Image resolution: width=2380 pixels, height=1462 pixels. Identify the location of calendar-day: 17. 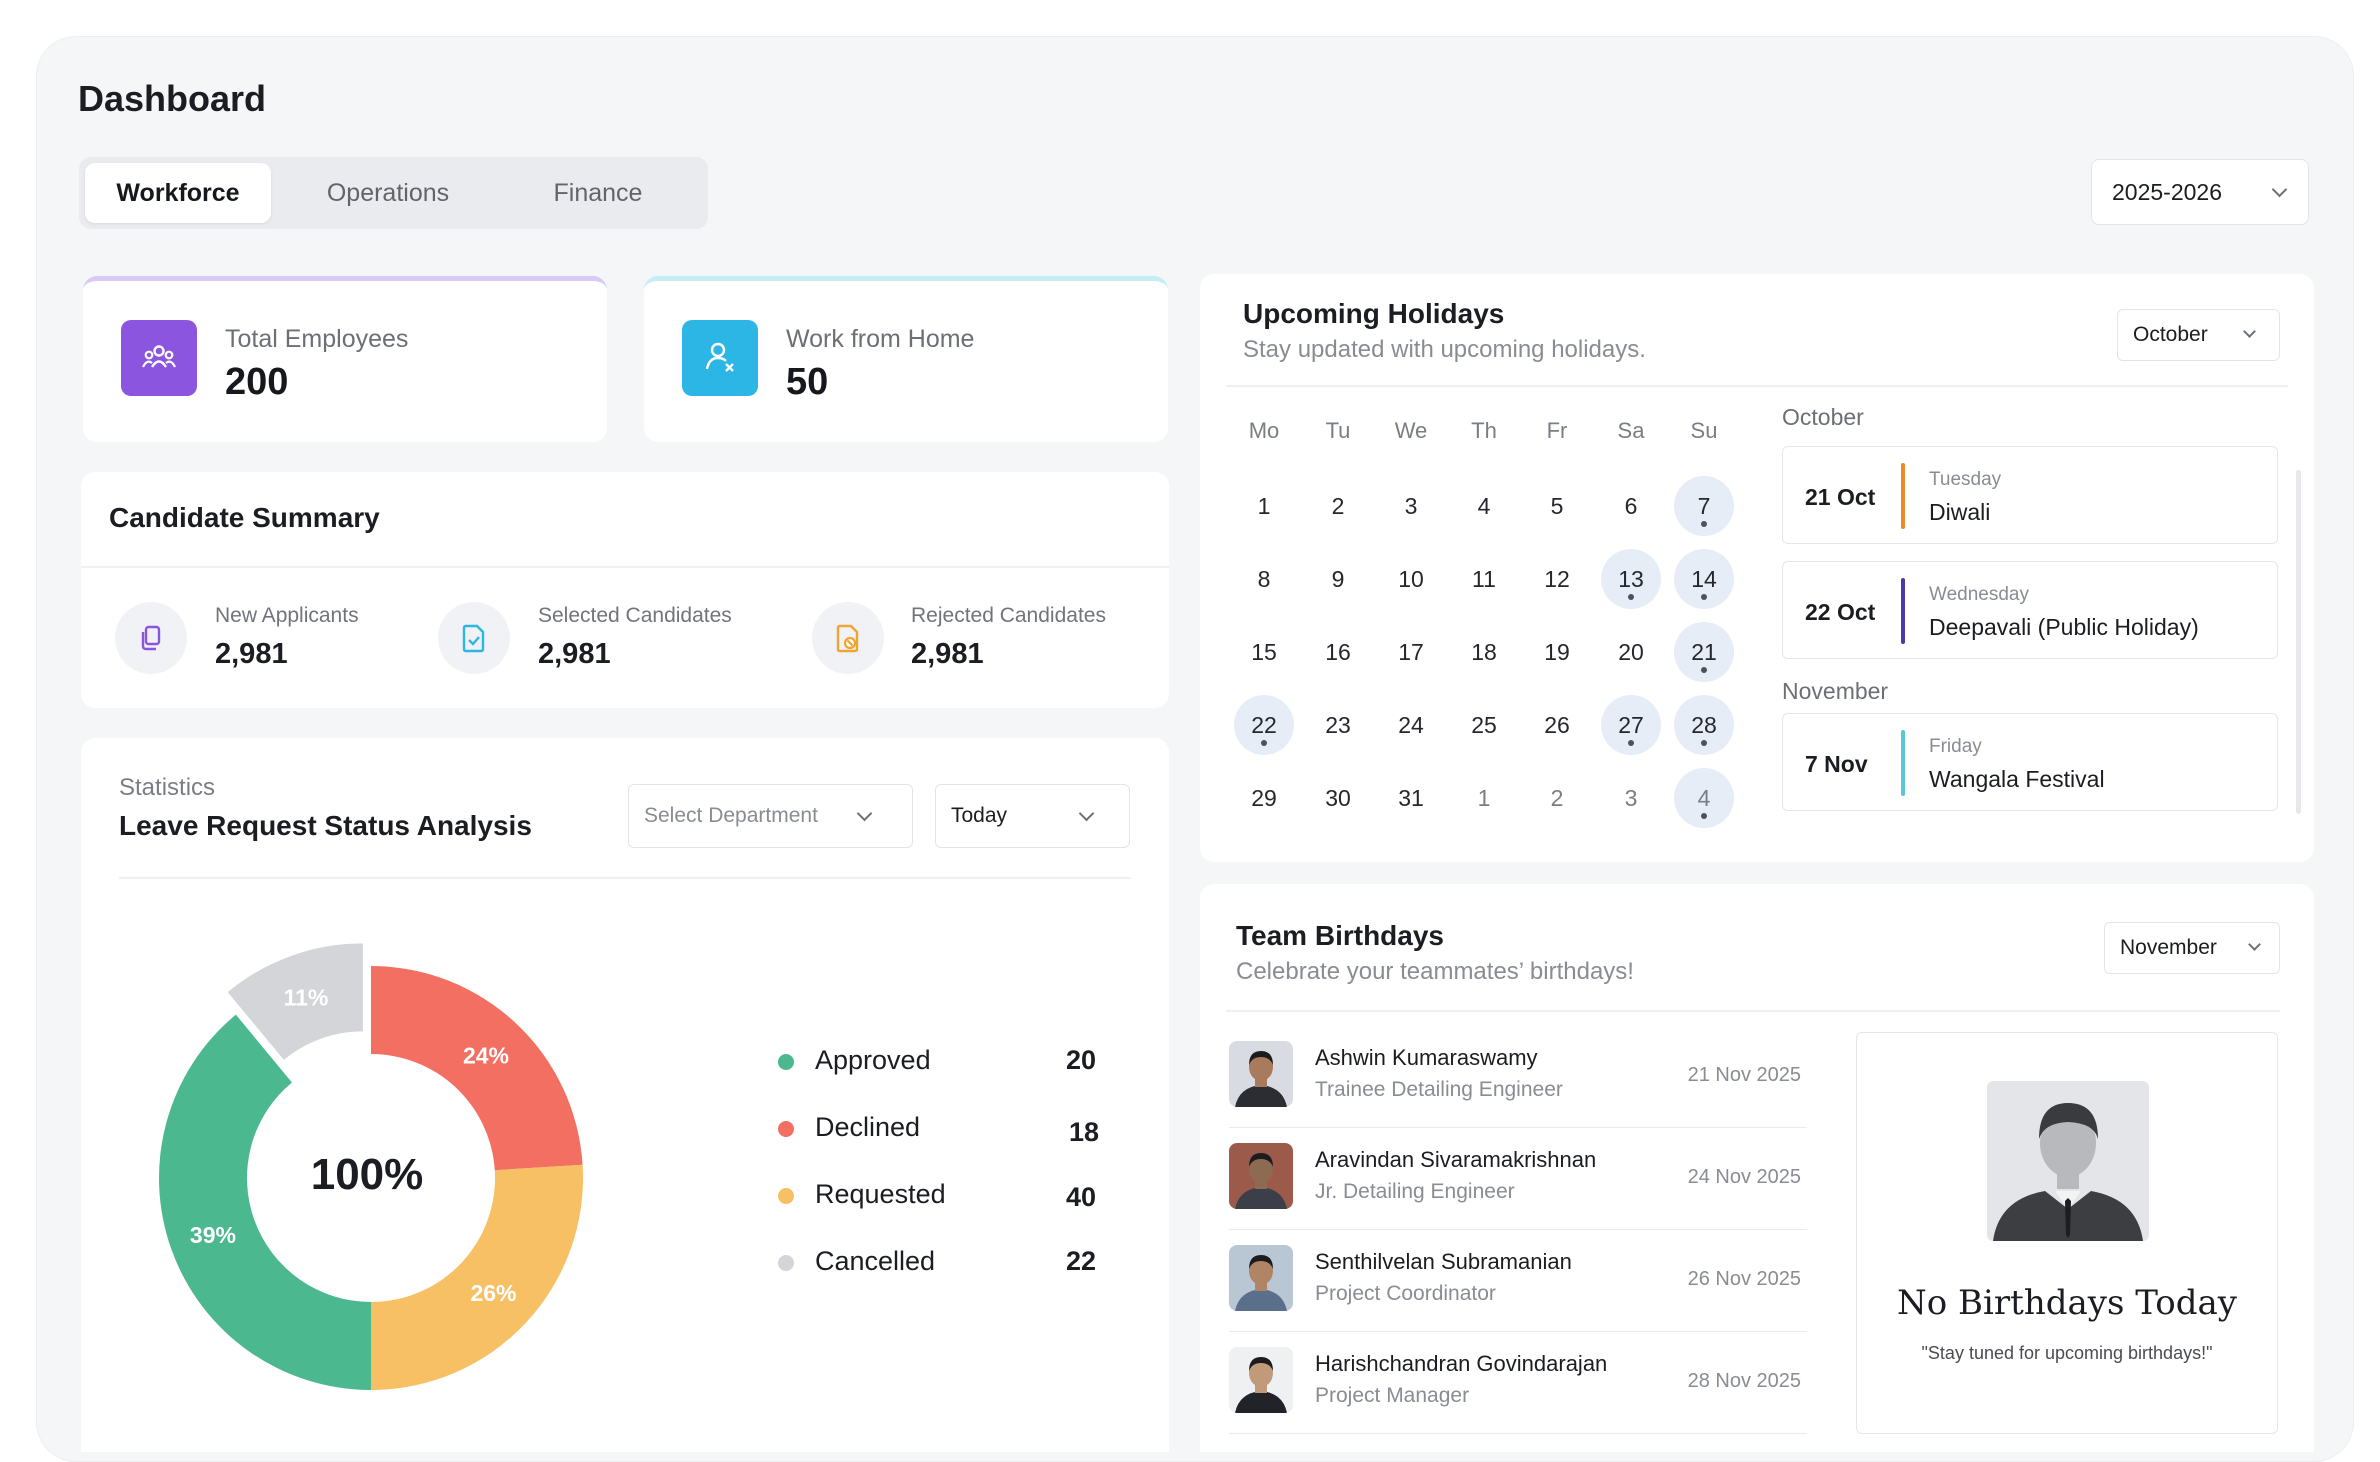
(1411, 652).